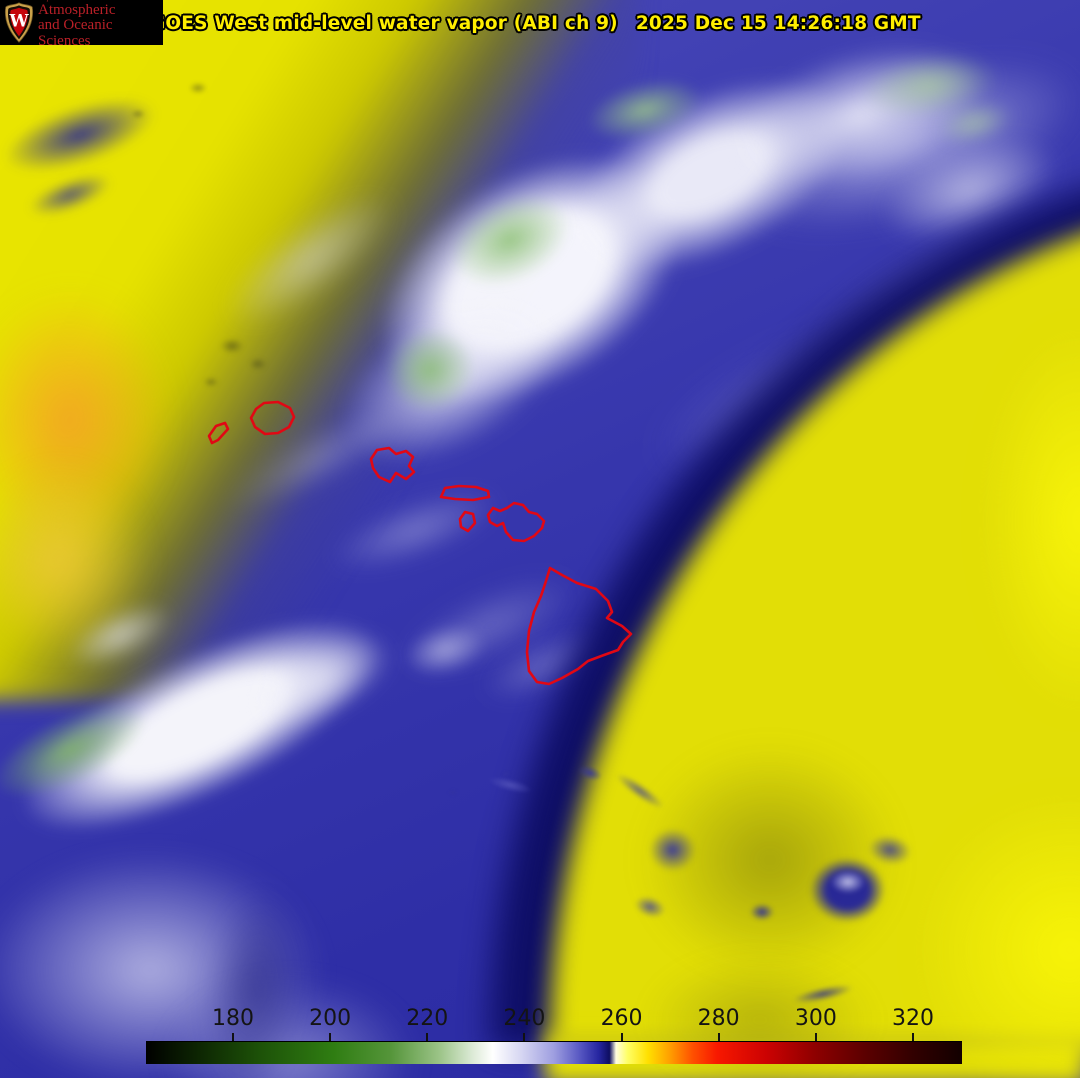  Describe the element at coordinates (427, 1018) in the screenshot. I see `colorbar-tick-label: 220` at that location.